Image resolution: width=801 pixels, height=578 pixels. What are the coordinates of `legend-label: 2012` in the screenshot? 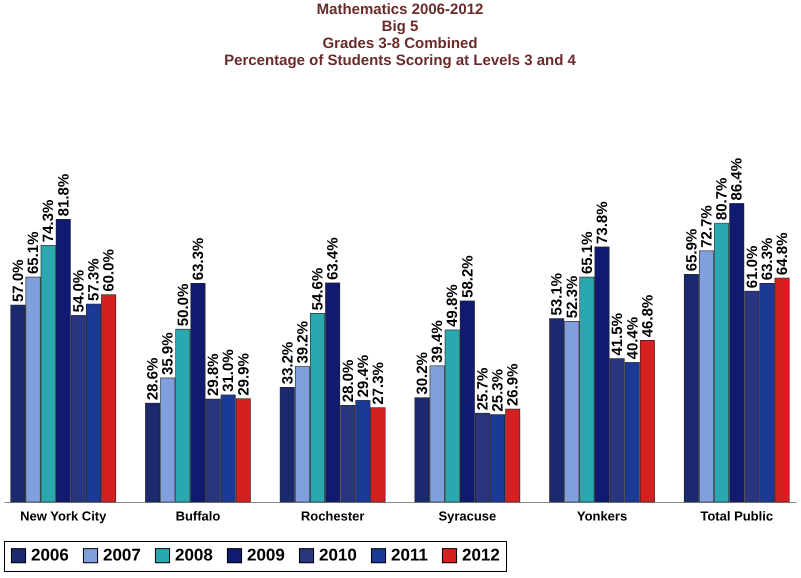 It's located at (481, 555).